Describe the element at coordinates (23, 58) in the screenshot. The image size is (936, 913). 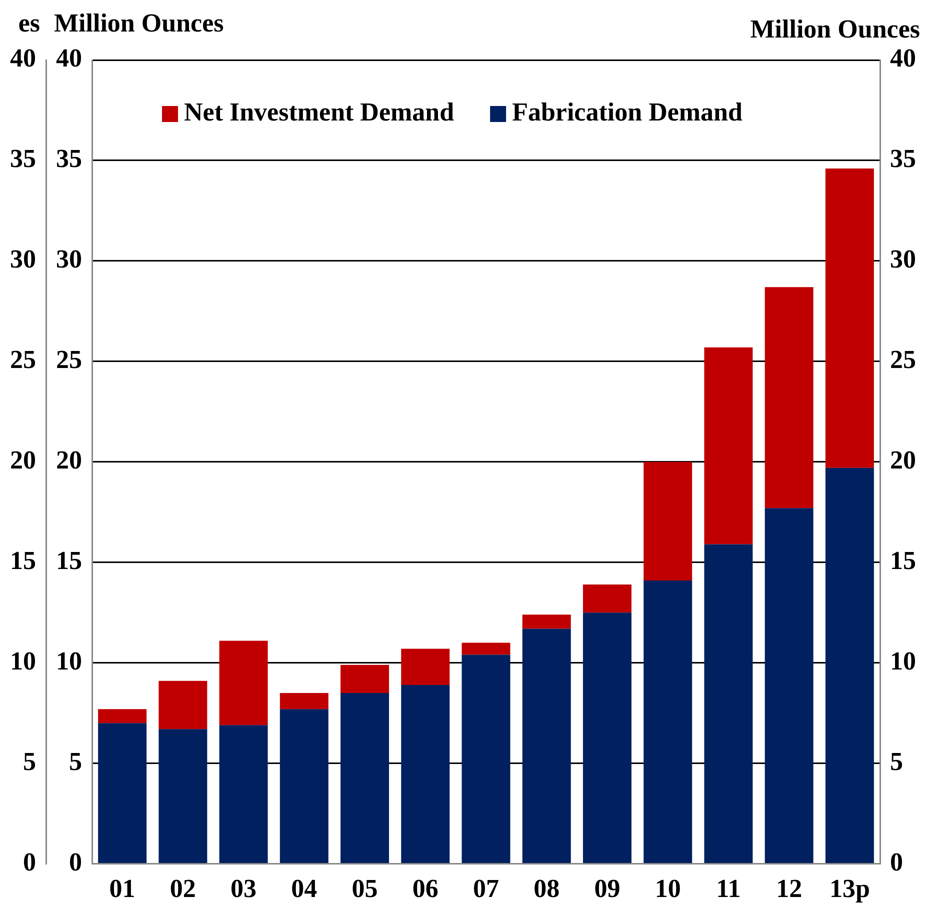
I see `y3-tick-label: 40` at that location.